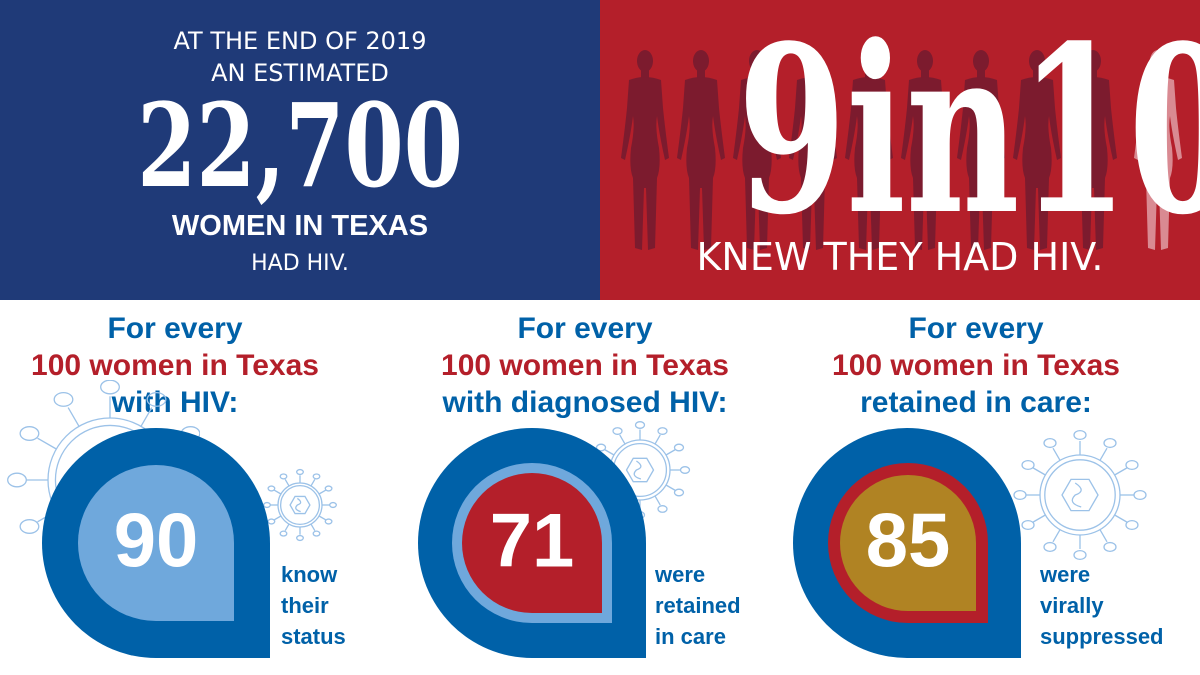 The width and height of the screenshot is (1200, 675). I want to click on drop-inner-2: 71, so click(532, 543).